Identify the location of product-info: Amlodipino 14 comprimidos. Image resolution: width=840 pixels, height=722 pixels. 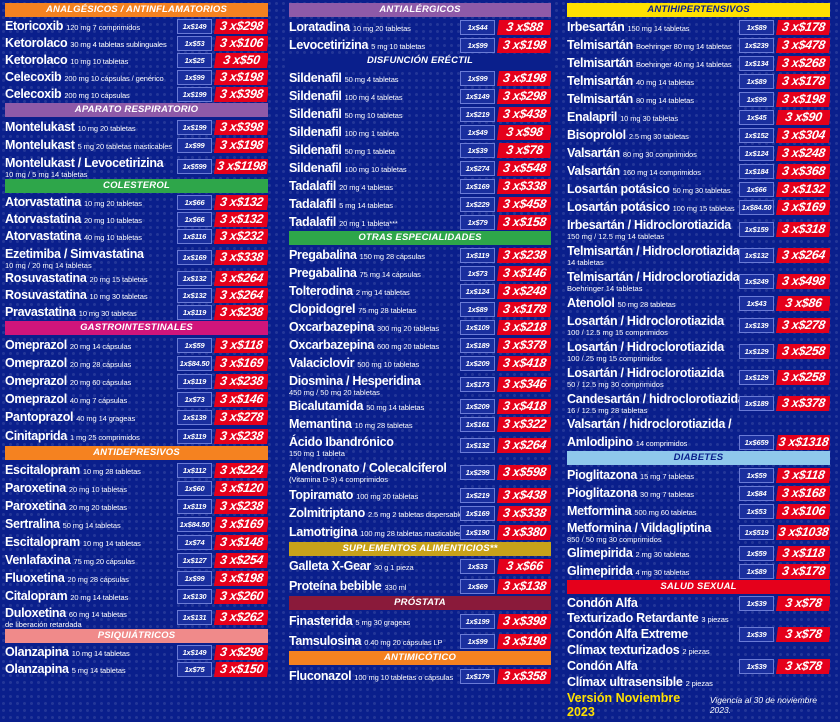
(653, 442).